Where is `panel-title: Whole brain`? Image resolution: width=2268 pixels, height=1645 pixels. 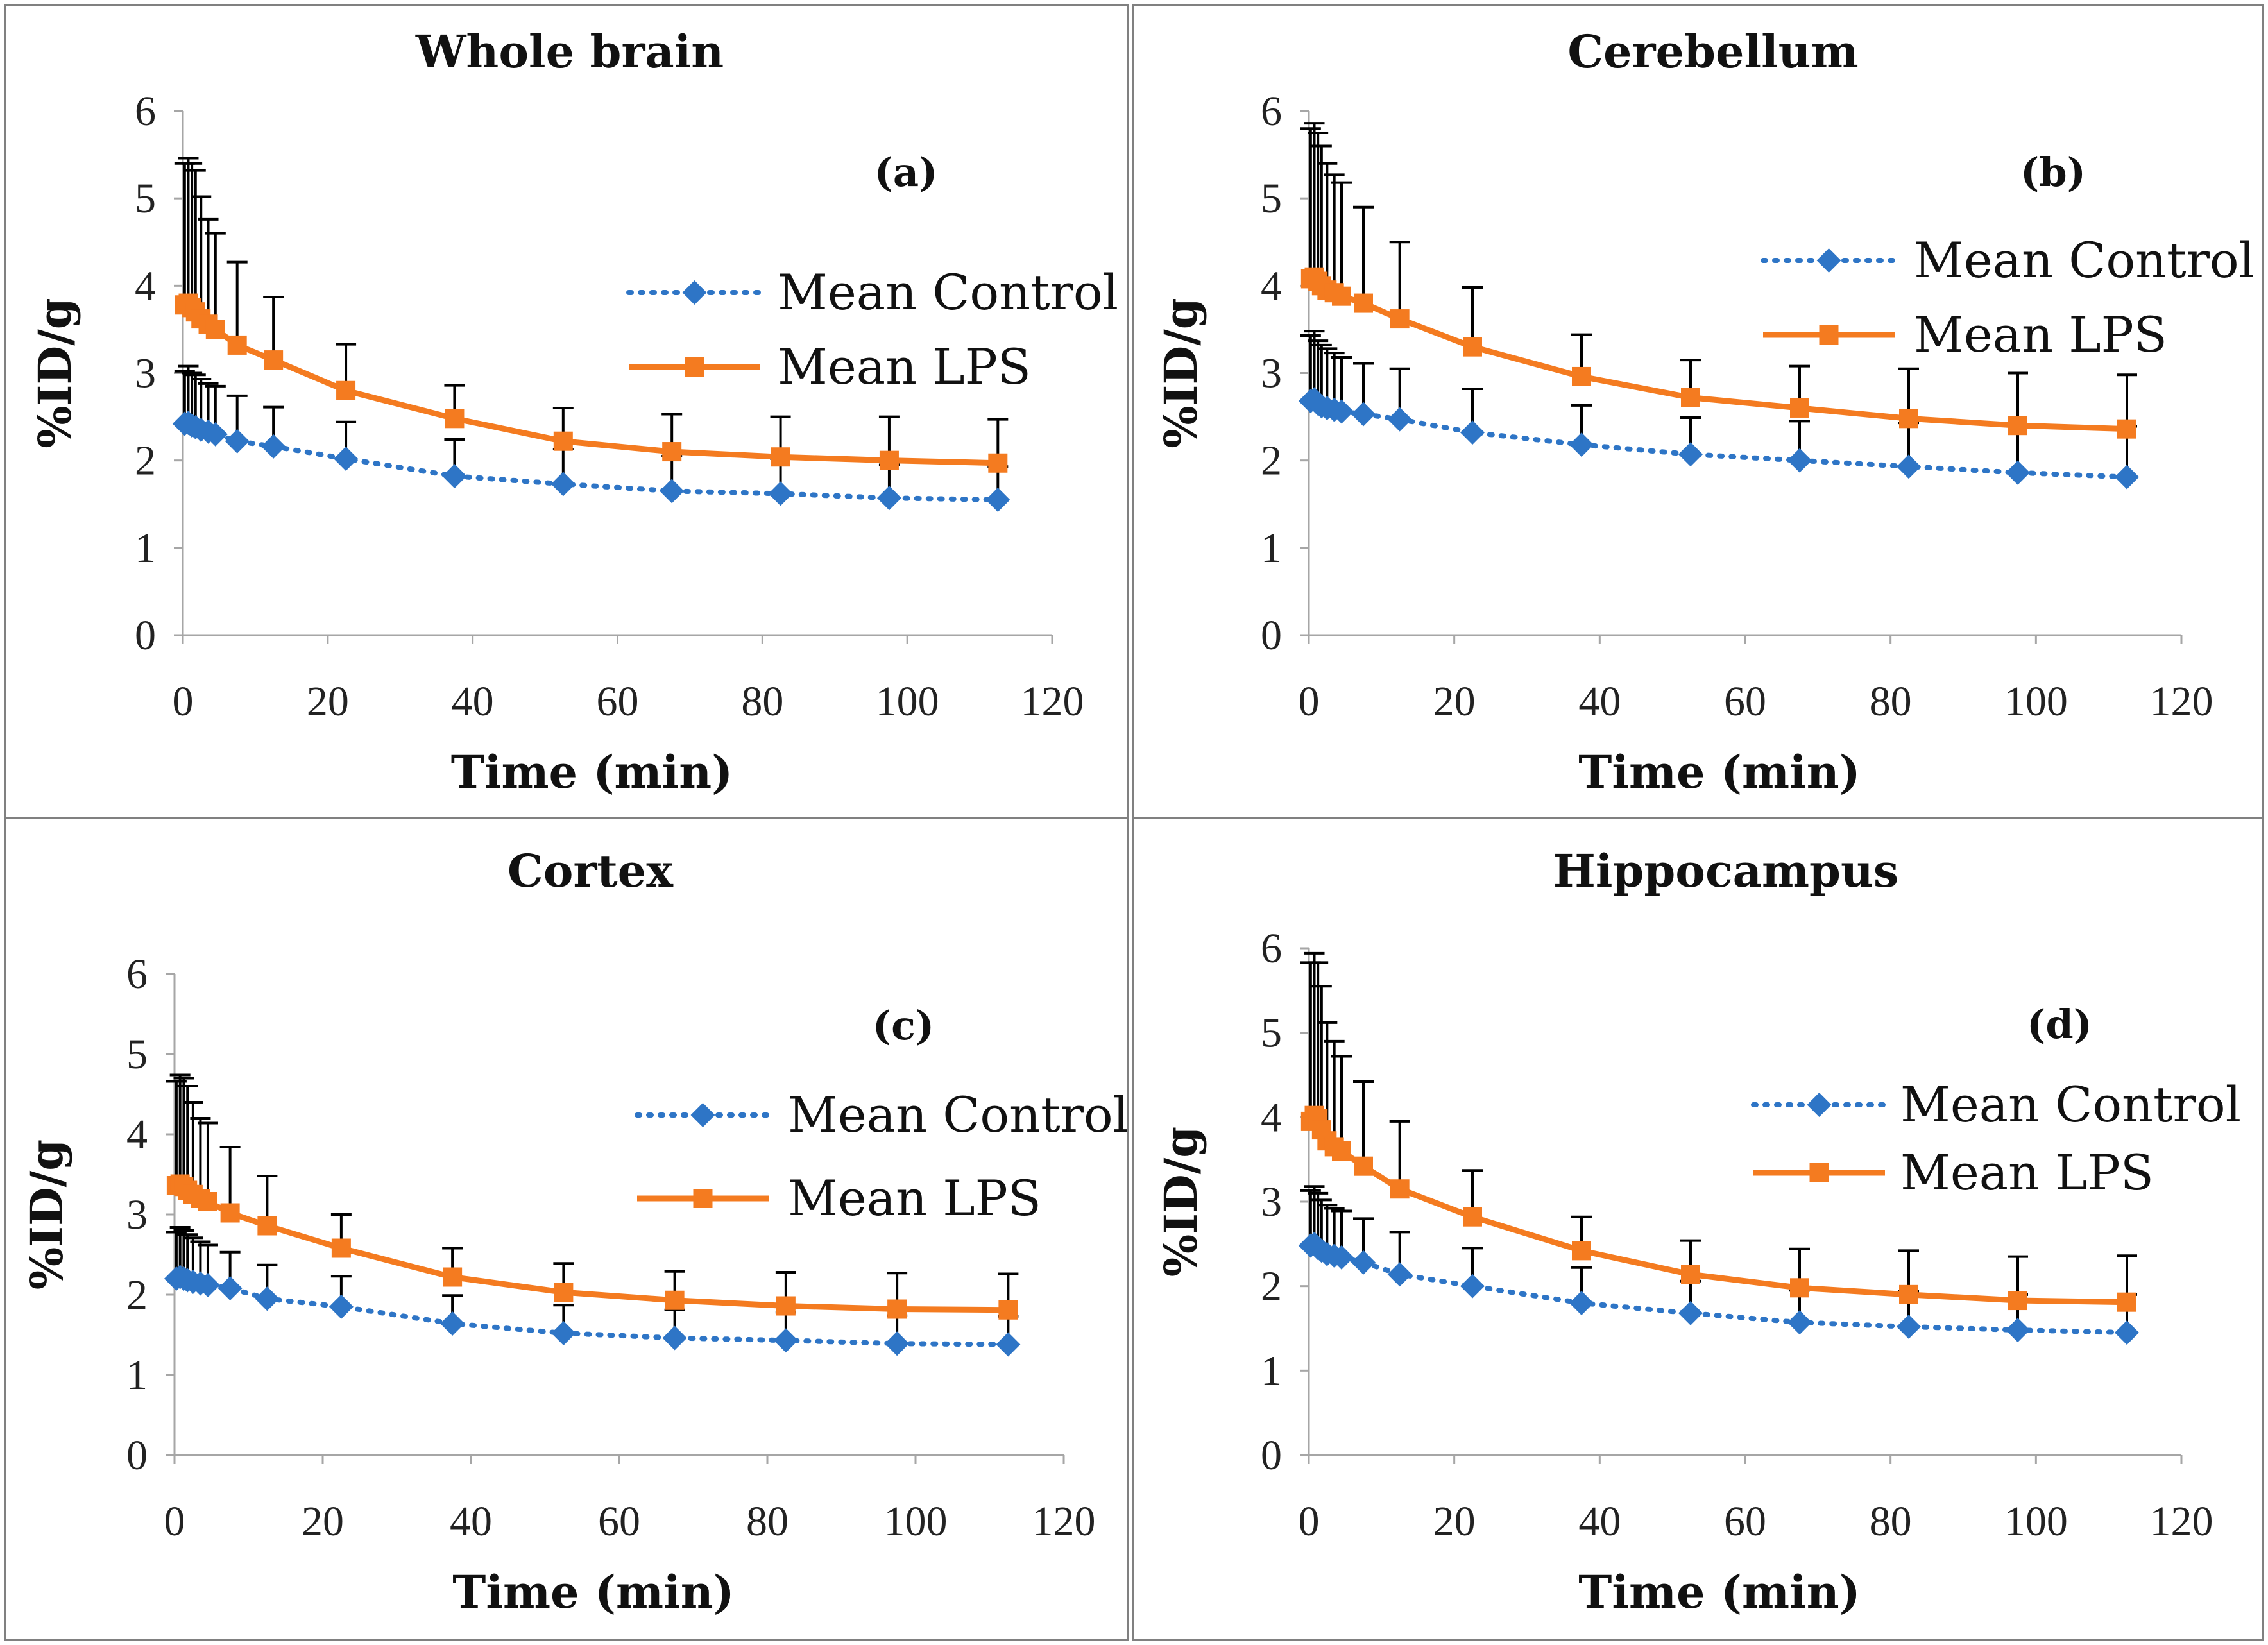
panel-title: Whole brain is located at coordinates (569, 51).